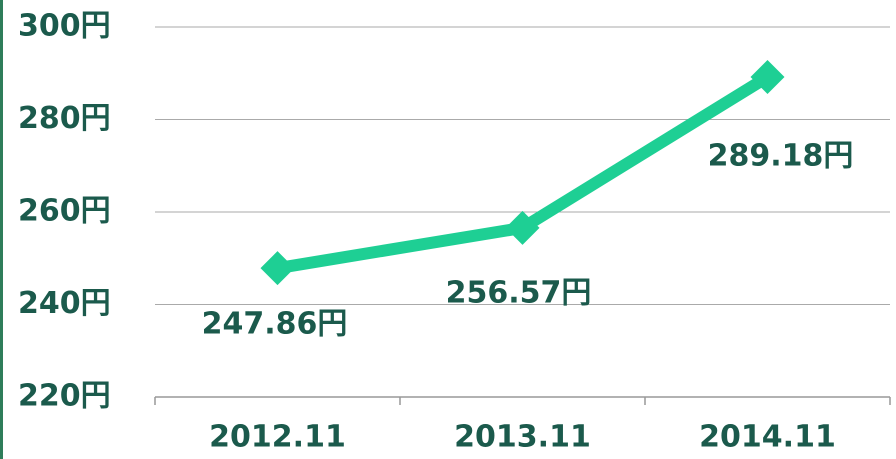 This screenshot has height=459, width=896. Describe the element at coordinates (64, 118) in the screenshot. I see `y-tick-label: 280円` at that location.